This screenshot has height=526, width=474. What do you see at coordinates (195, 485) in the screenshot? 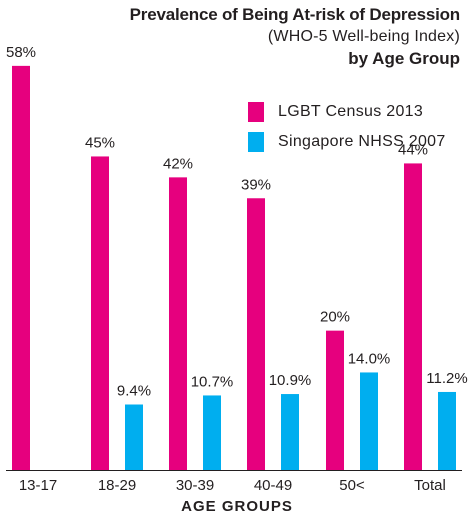
I see `x-tick-label-2: 30-39` at bounding box center [195, 485].